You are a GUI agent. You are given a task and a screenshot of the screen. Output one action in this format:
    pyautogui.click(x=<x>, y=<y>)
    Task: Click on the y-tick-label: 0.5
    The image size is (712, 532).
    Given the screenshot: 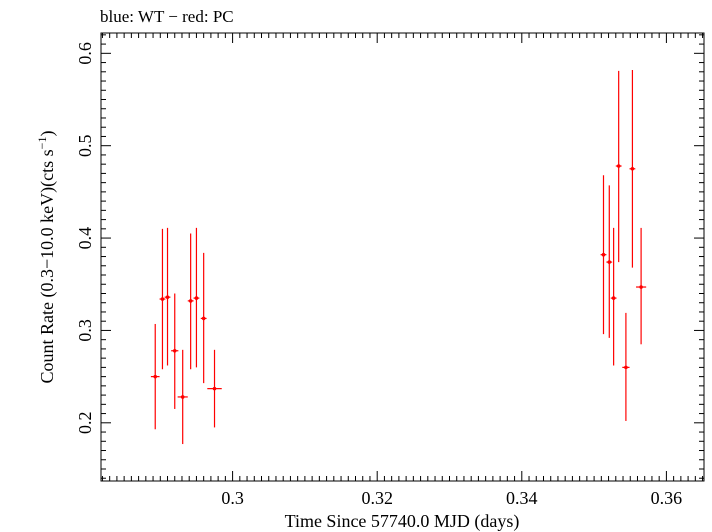 What is the action you would take?
    pyautogui.click(x=85, y=145)
    